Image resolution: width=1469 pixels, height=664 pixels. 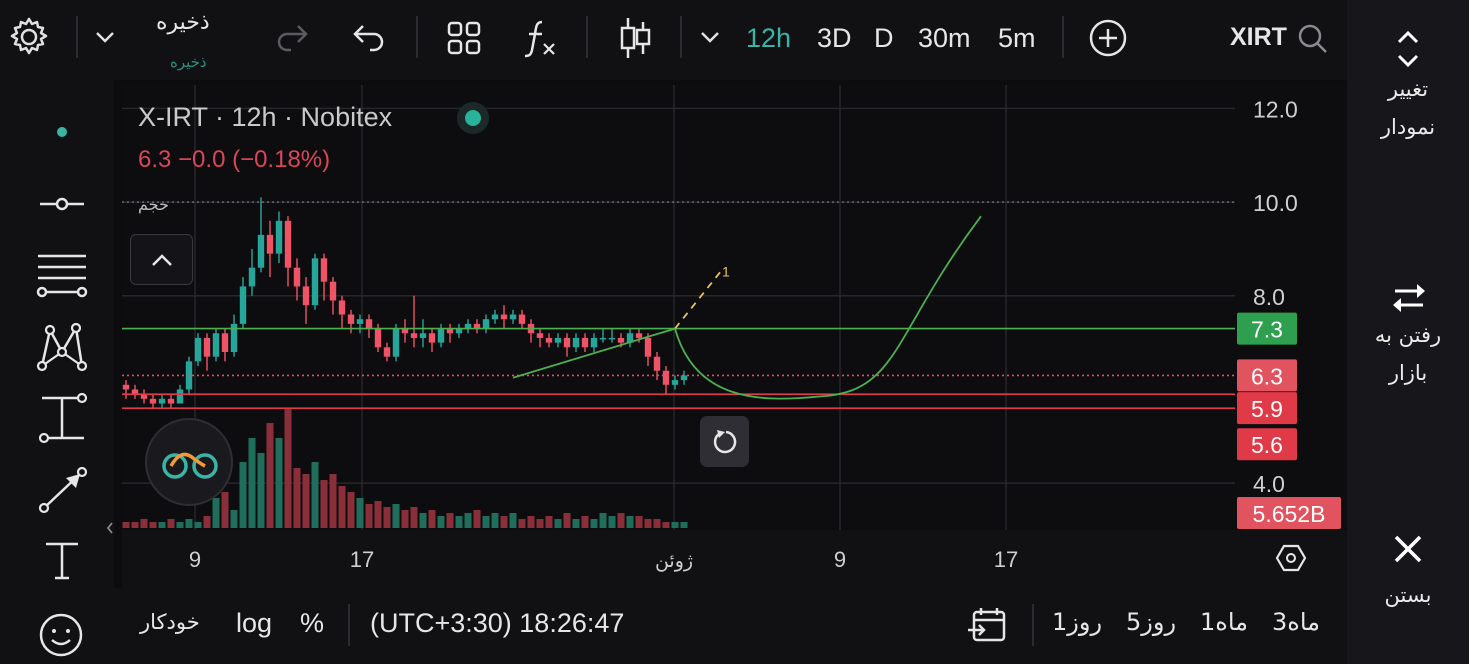 I want to click on undo-icon, so click(x=368, y=38).